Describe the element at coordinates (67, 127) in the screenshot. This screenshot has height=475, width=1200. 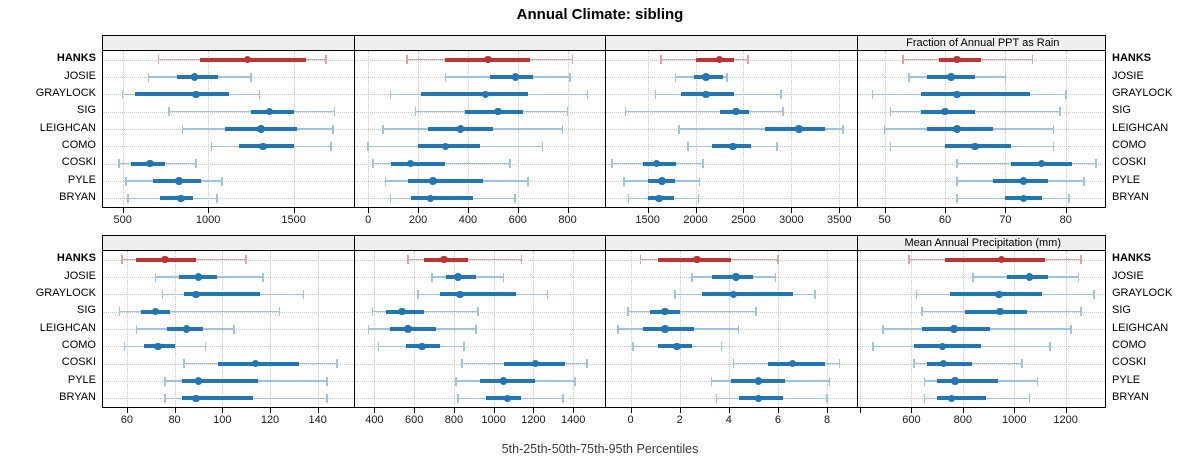
I see `site-label-left: LEIGHCAN` at that location.